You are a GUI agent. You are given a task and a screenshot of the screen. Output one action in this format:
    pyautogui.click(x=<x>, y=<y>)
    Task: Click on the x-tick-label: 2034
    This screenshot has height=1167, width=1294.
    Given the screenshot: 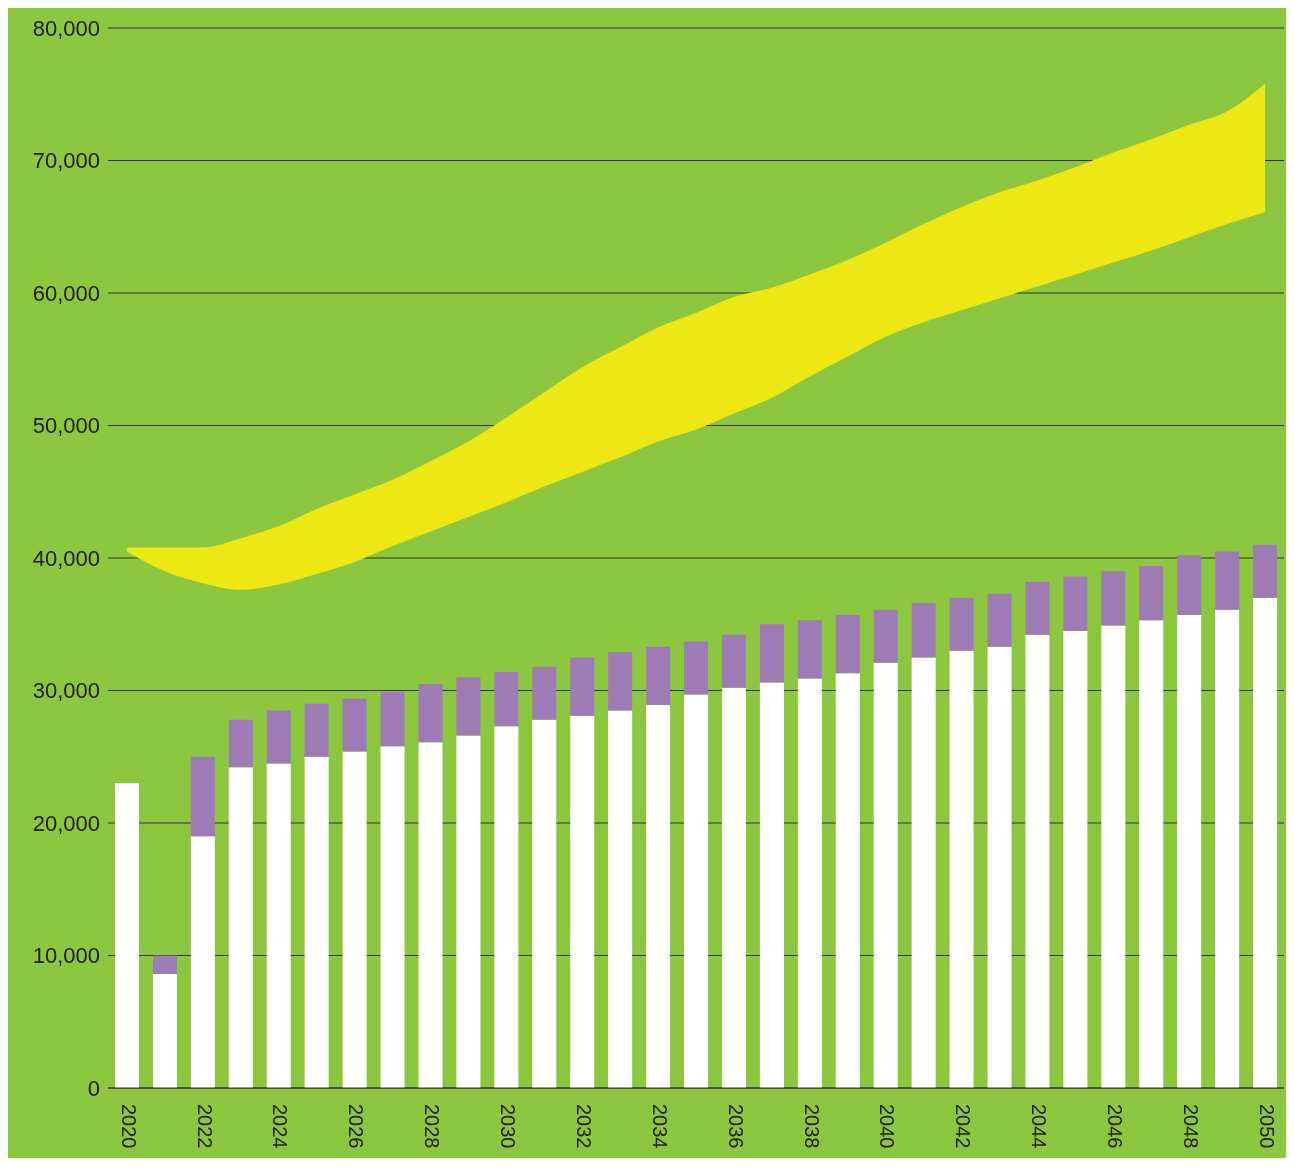 What is the action you would take?
    pyautogui.click(x=659, y=1126)
    